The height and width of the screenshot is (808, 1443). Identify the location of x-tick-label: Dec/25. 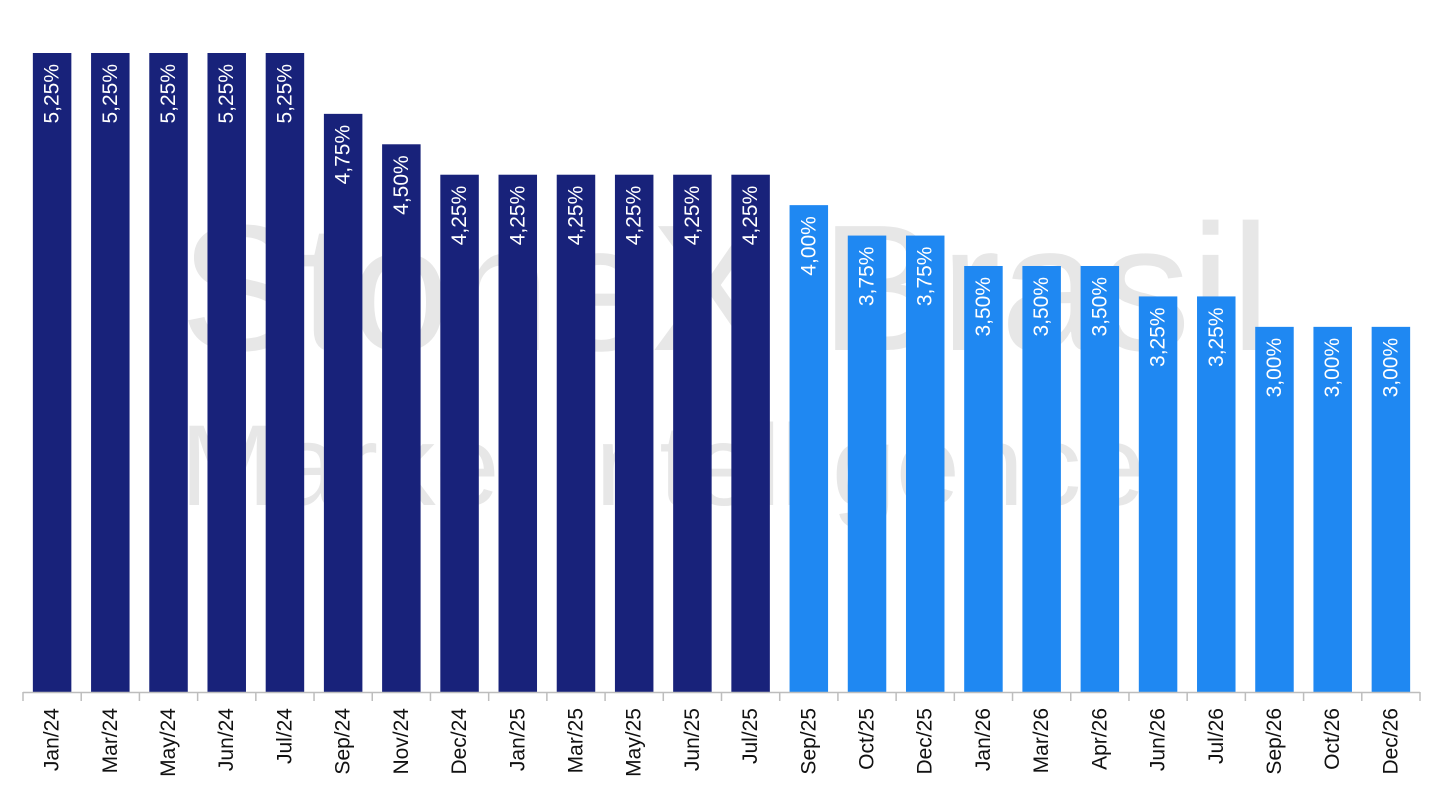
(925, 741).